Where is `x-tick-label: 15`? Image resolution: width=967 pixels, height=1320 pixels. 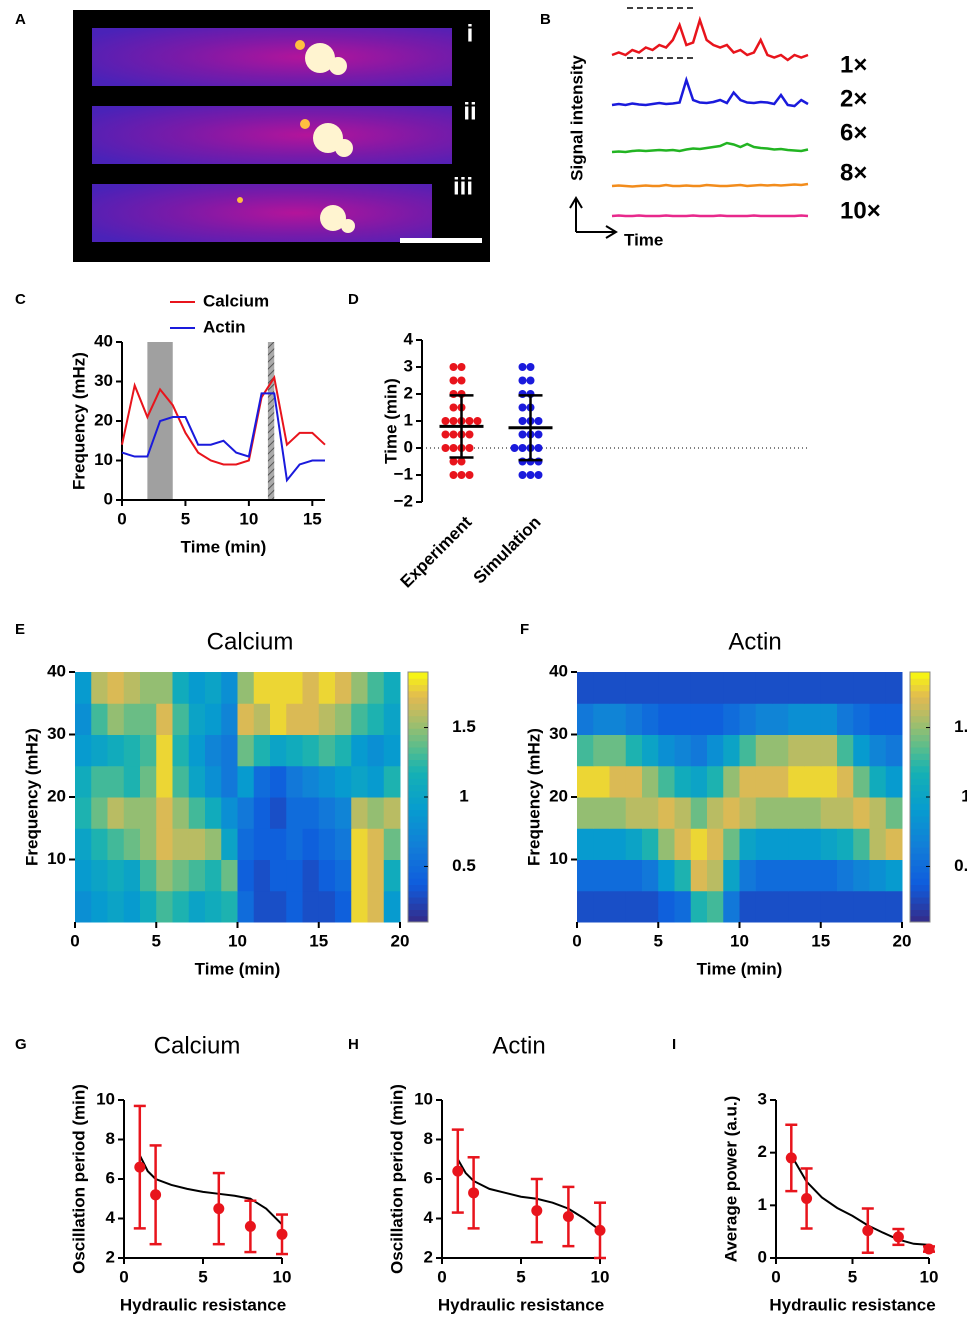
x-tick-label: 15 is located at coordinates (318, 940).